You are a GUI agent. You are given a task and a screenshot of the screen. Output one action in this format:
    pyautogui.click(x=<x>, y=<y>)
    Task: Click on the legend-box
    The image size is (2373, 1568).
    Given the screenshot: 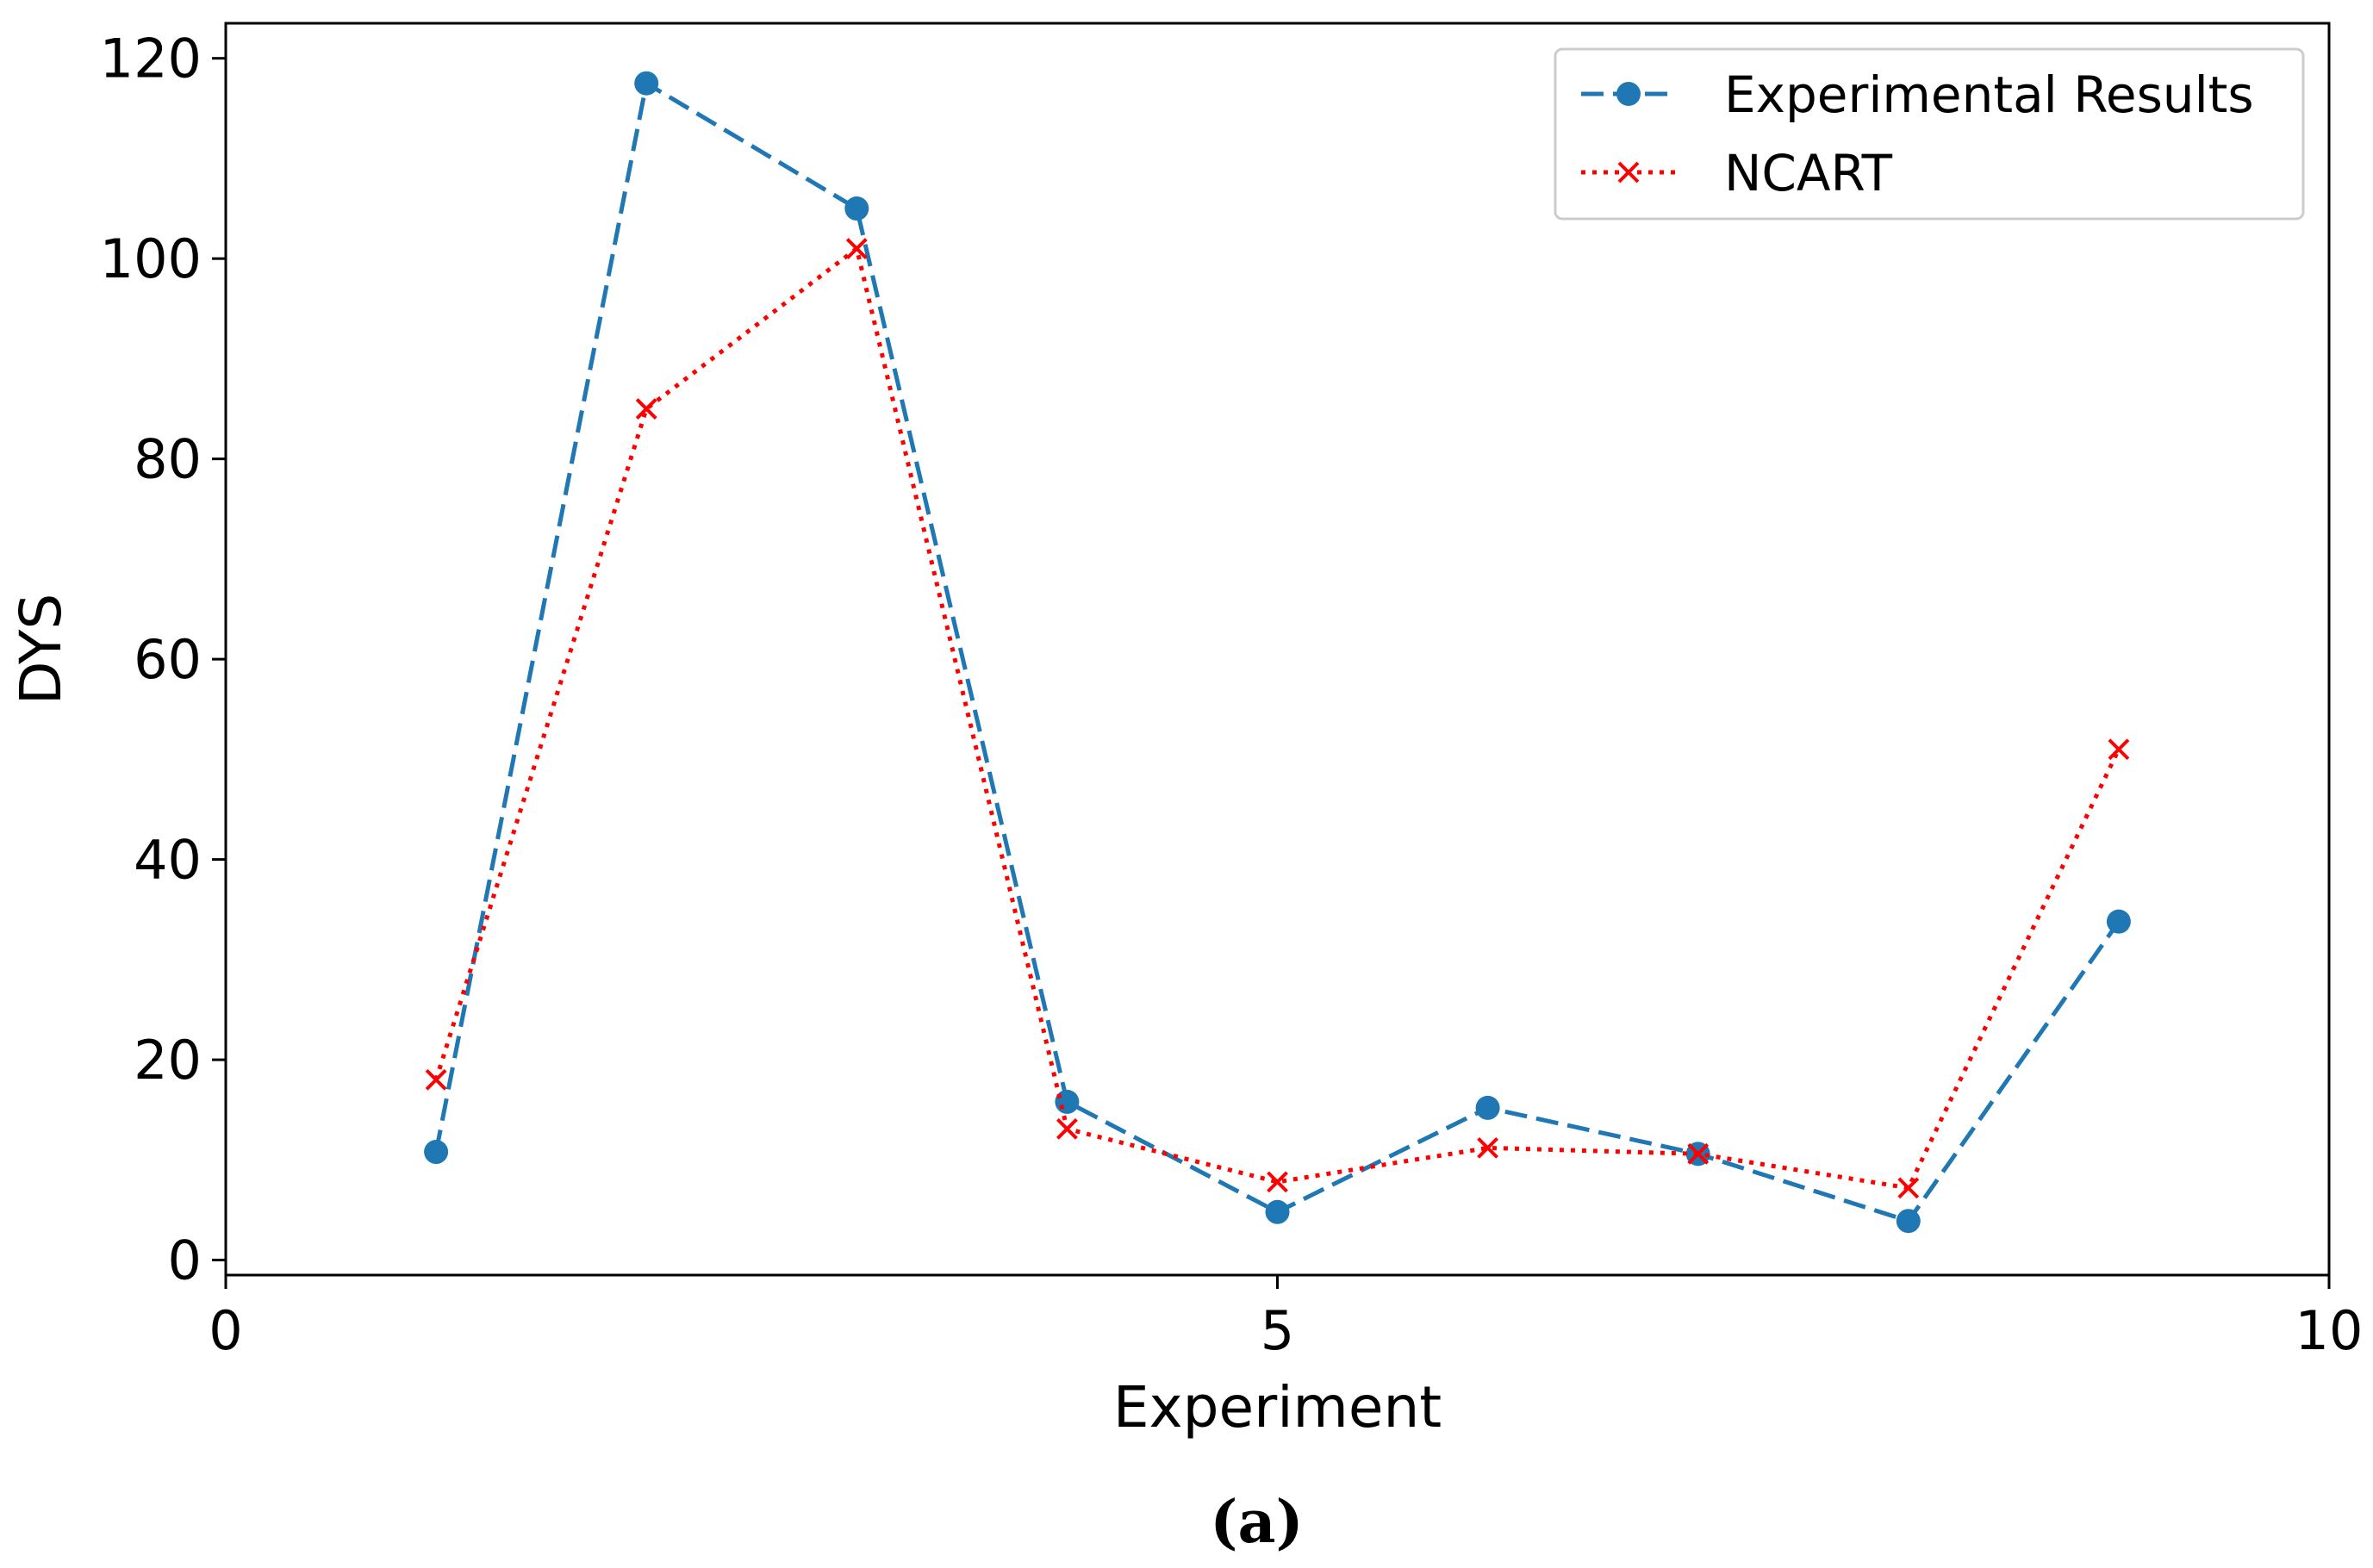 What is the action you would take?
    pyautogui.click(x=1929, y=134)
    